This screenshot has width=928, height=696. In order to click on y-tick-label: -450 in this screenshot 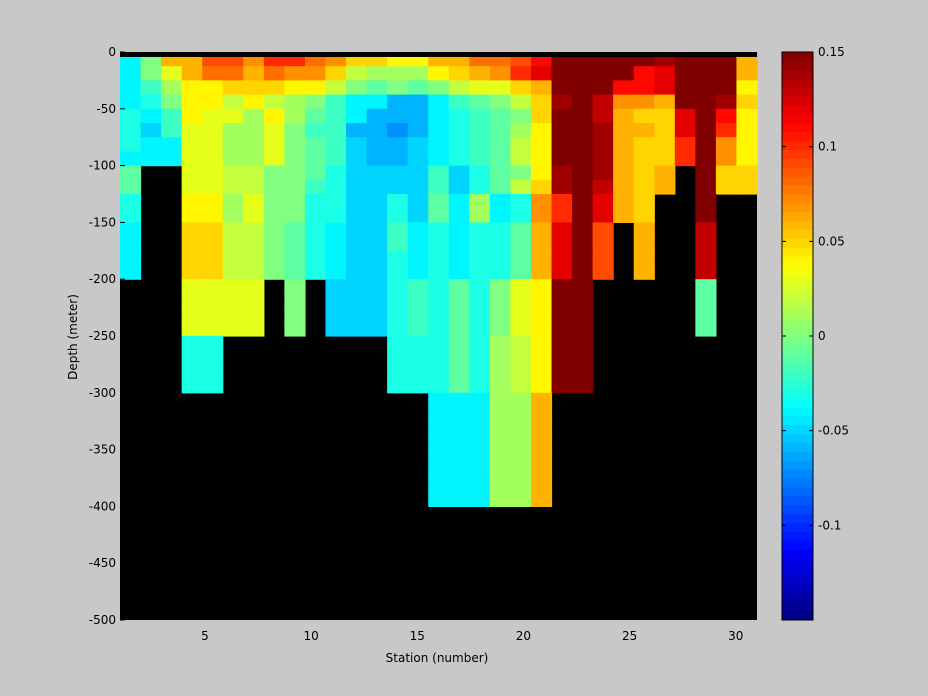, I will do `click(102, 563)`.